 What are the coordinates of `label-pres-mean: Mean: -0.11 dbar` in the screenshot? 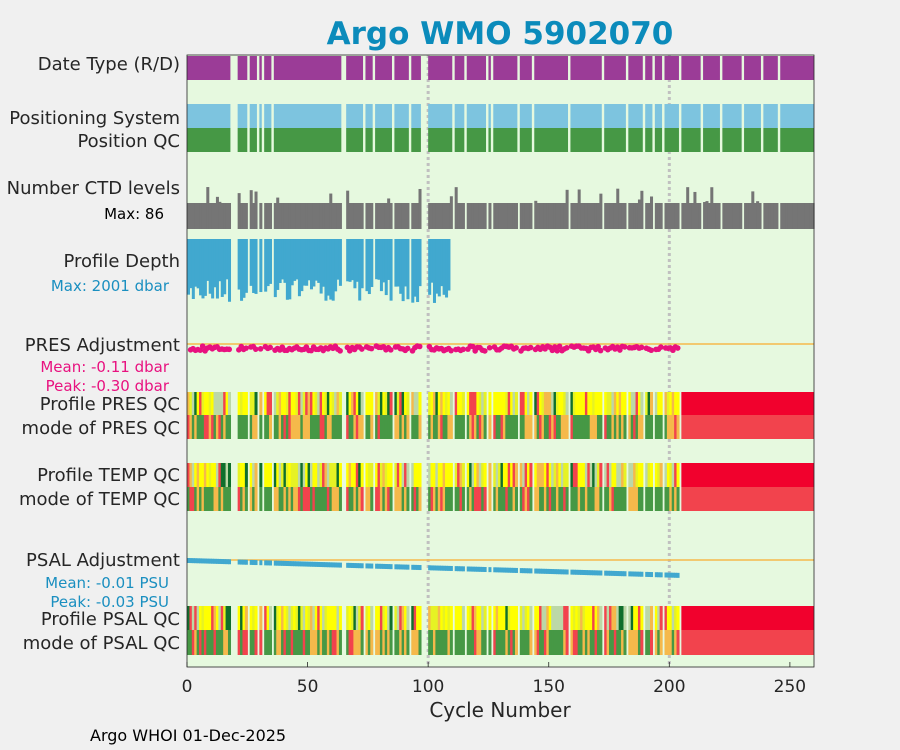 It's located at (105, 367).